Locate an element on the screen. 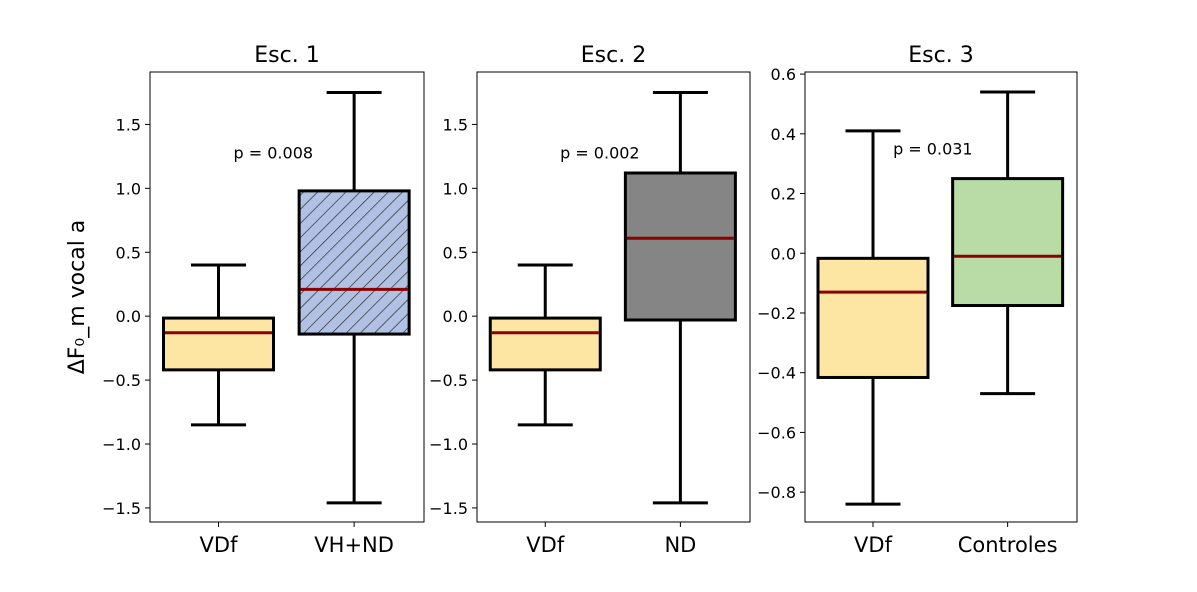  box-nd is located at coordinates (680, 297).